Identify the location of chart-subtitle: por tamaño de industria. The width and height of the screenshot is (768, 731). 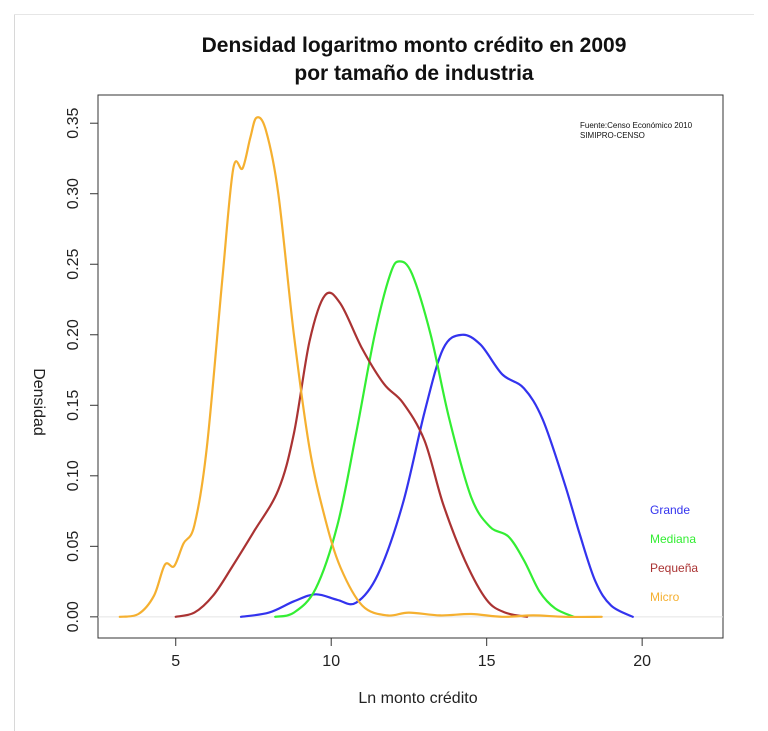
(414, 73).